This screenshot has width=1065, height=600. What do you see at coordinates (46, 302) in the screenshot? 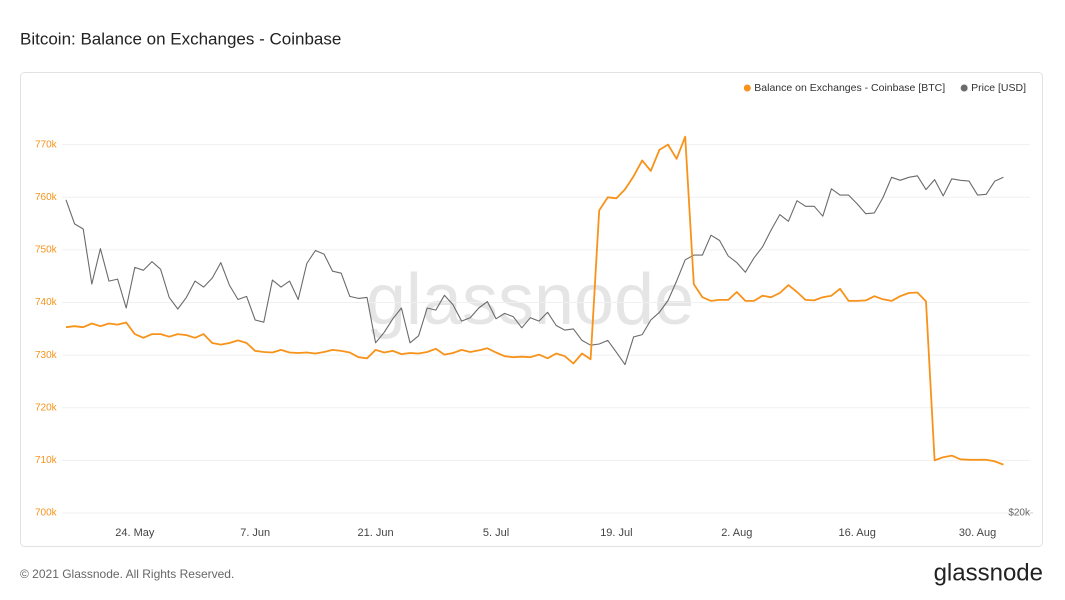
I see `y-tick-label: 740k` at bounding box center [46, 302].